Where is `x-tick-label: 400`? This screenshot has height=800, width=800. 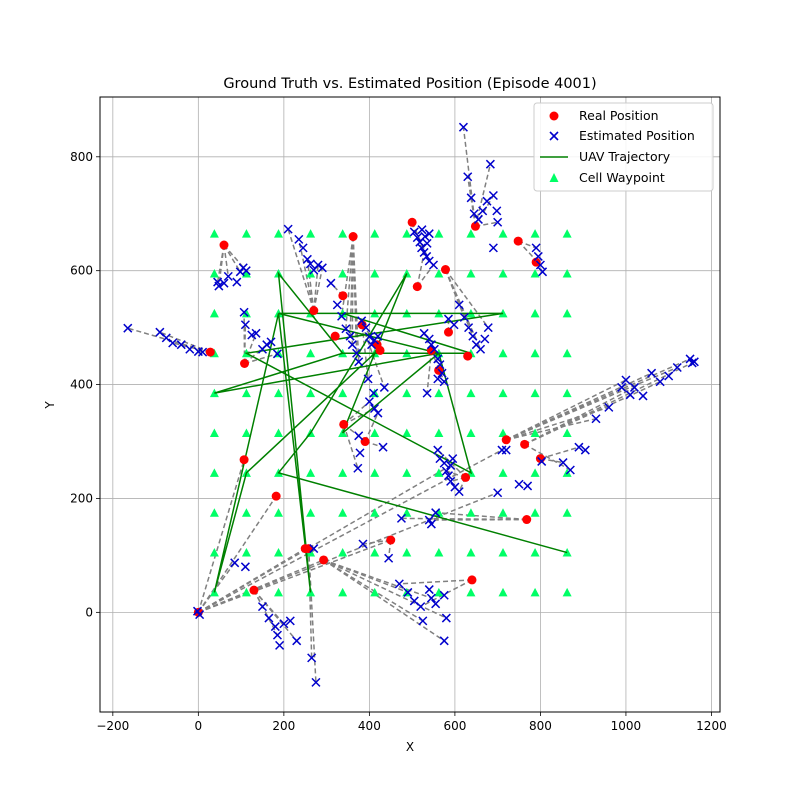 x-tick-label: 400 is located at coordinates (369, 726).